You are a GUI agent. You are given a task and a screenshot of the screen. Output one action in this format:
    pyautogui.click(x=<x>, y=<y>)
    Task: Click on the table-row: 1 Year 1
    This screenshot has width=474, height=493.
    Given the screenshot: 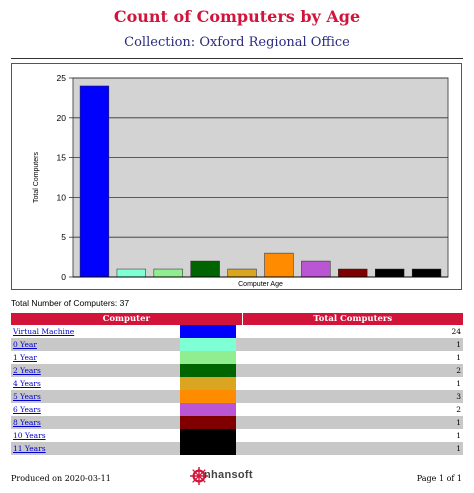 What is the action you would take?
    pyautogui.click(x=237, y=357)
    